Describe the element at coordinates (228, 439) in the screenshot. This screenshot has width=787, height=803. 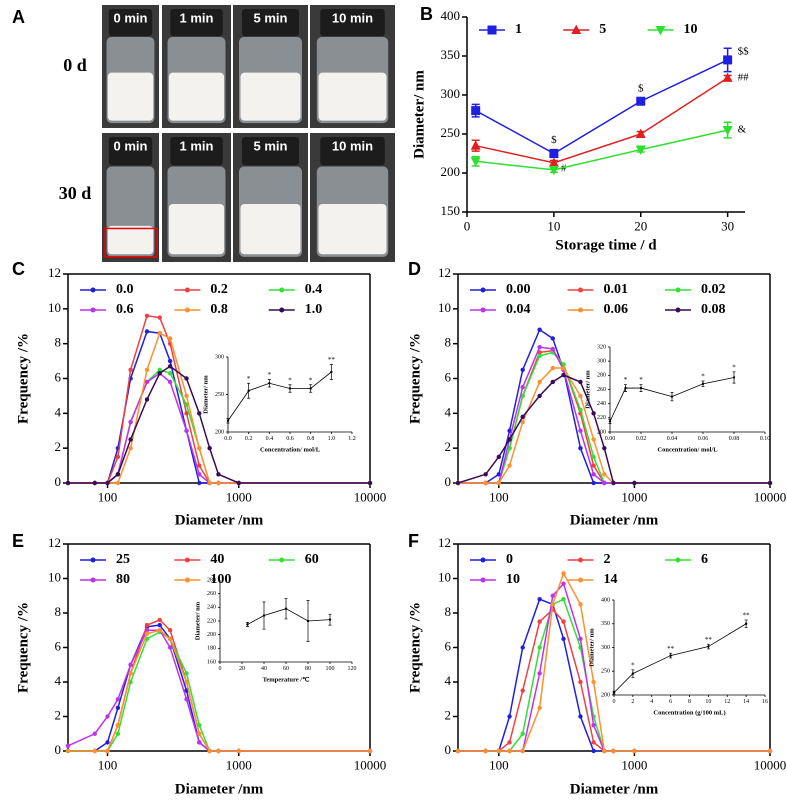
I see `x-tick-label: 0.0` at that location.